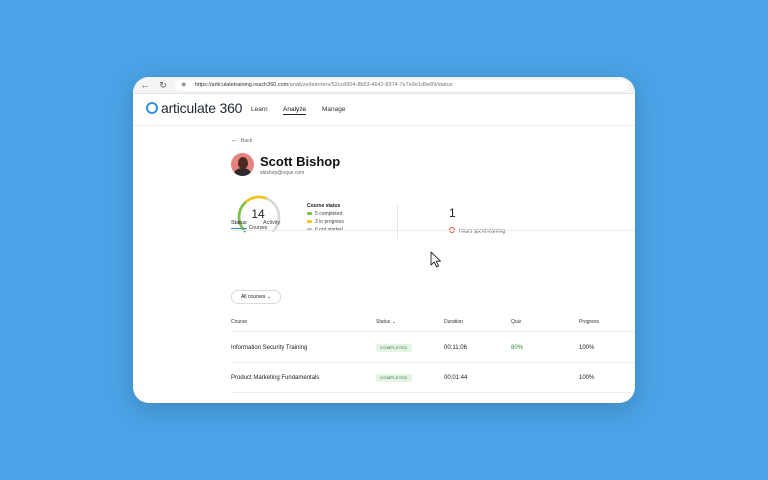 This screenshot has height=480, width=768. Describe the element at coordinates (247, 141) in the screenshot. I see `back-label: Back` at that location.